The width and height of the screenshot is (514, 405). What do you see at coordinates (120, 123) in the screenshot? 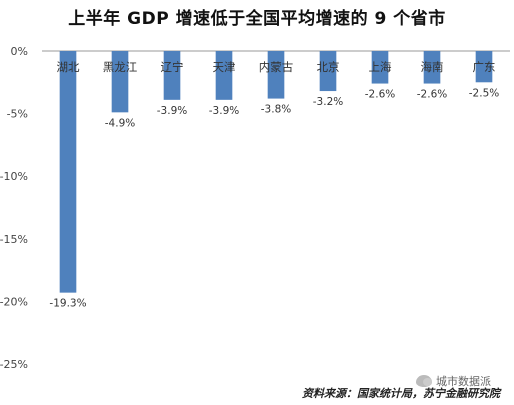
I see `data-label: -4.9%` at bounding box center [120, 123].